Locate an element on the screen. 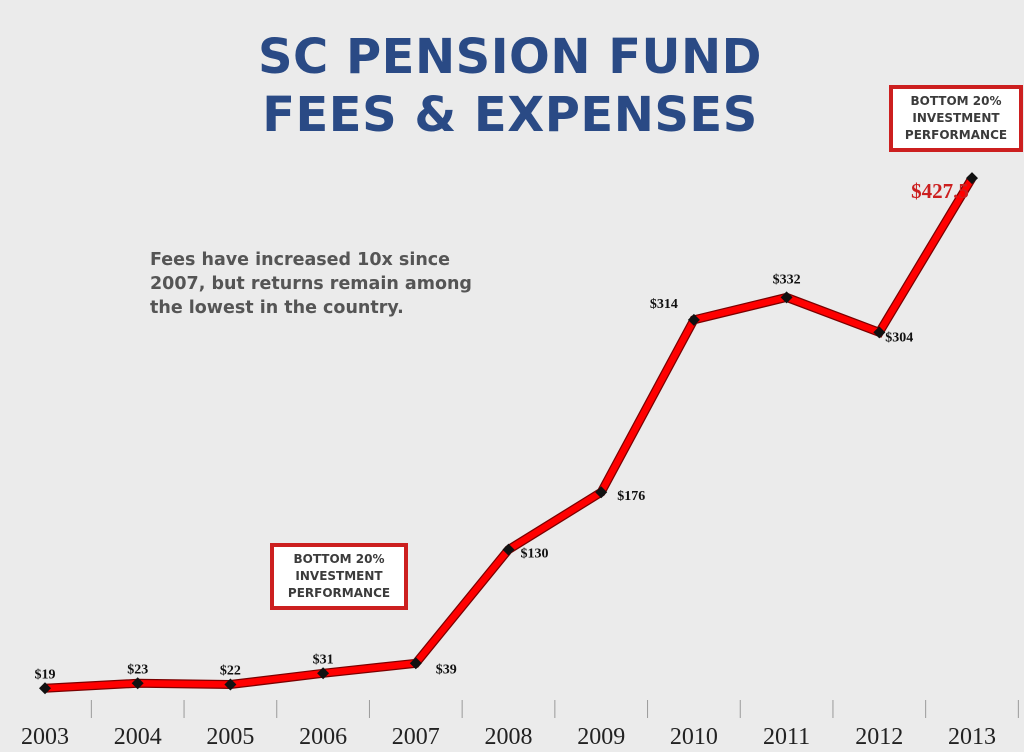 Image resolution: width=1024 pixels, height=752 pixels. data-label: $304 is located at coordinates (899, 337).